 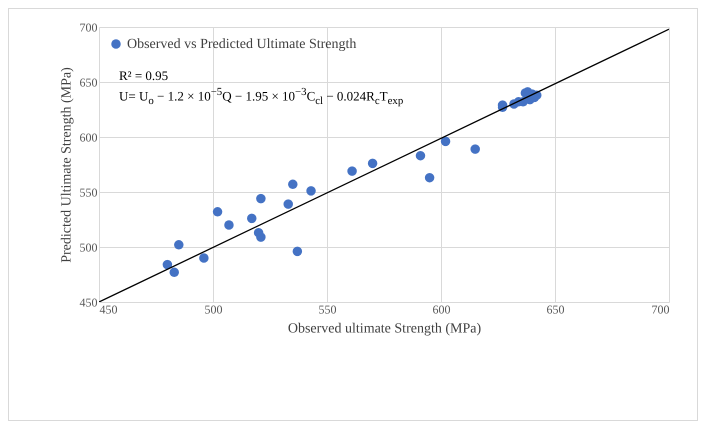 What do you see at coordinates (89, 193) in the screenshot?
I see `y-tick-label: 550` at bounding box center [89, 193].